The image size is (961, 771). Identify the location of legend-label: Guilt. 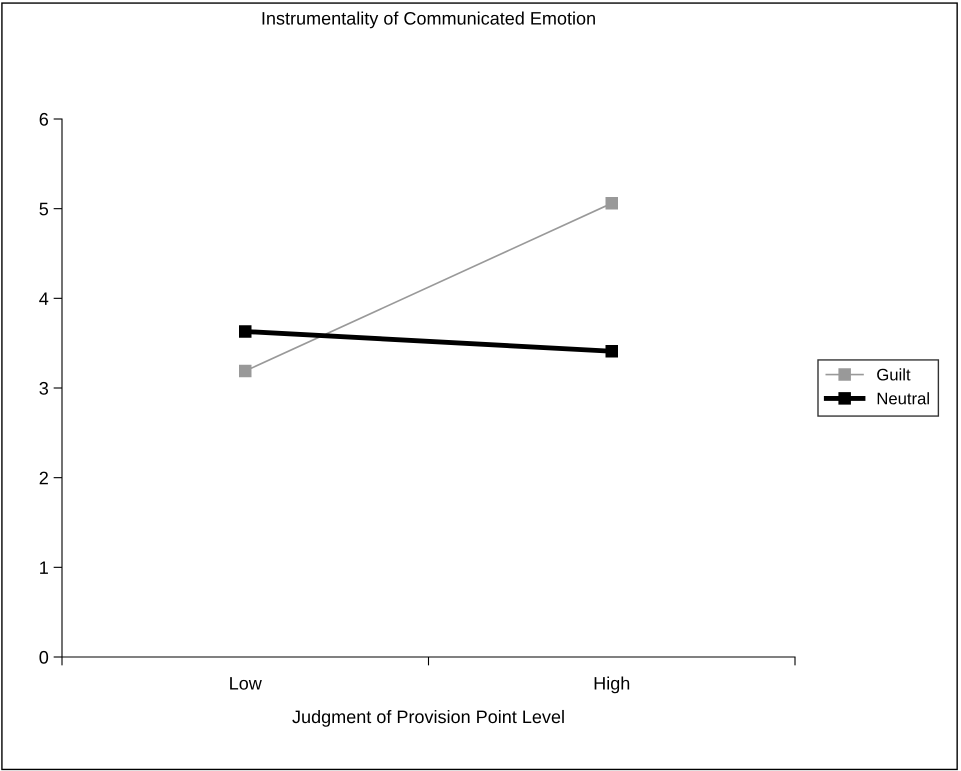
(893, 374).